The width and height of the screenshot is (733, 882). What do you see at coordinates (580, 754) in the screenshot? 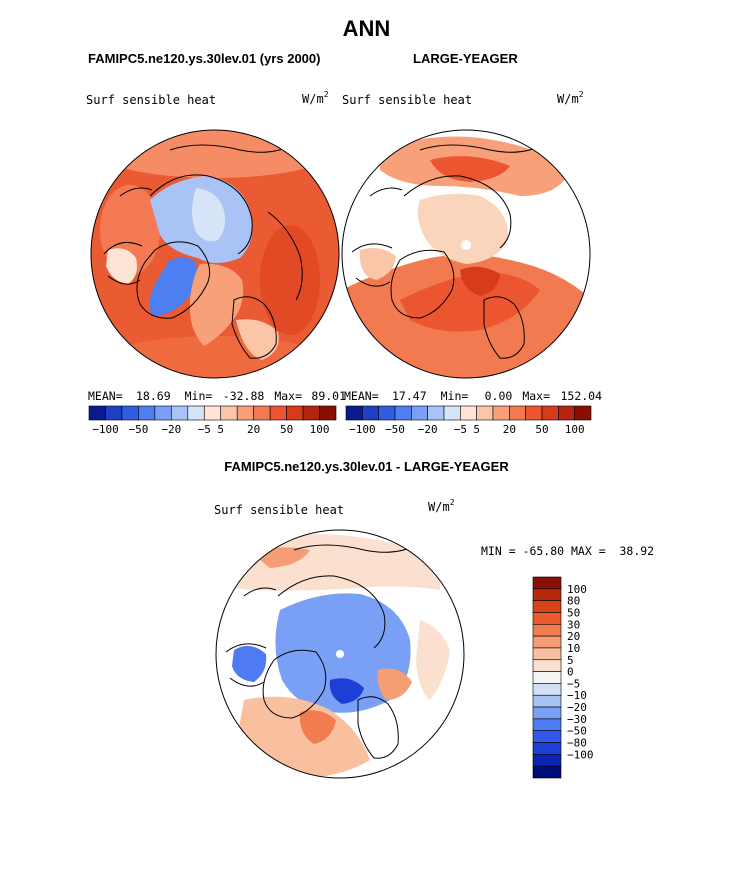
I see `panel3-colorbar-tick-label: −100` at bounding box center [580, 754].